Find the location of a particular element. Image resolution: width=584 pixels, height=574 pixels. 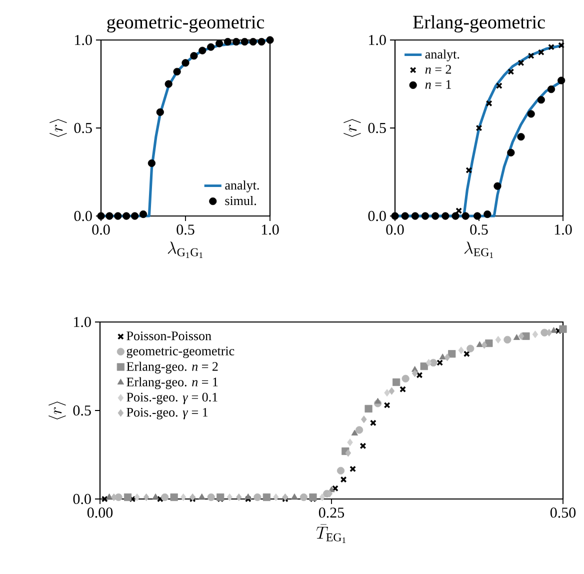

chart-title: Erlang-geometric is located at coordinates (479, 23).